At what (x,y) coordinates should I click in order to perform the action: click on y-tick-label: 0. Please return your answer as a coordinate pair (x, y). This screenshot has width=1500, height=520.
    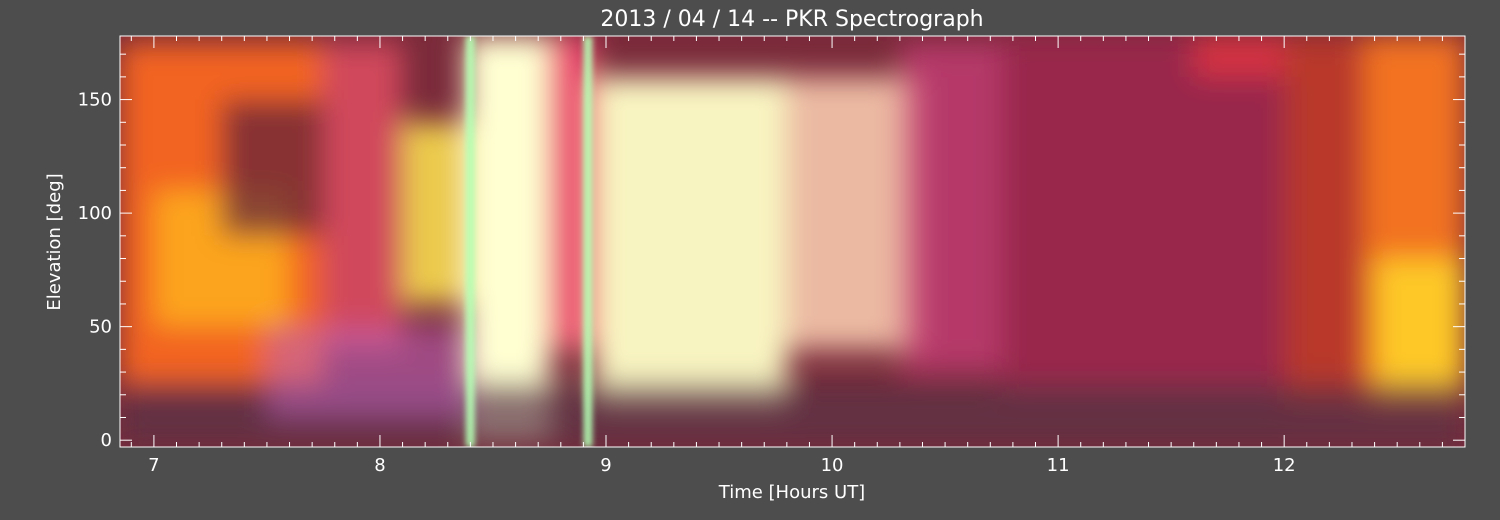
    Looking at the image, I should click on (106, 440).